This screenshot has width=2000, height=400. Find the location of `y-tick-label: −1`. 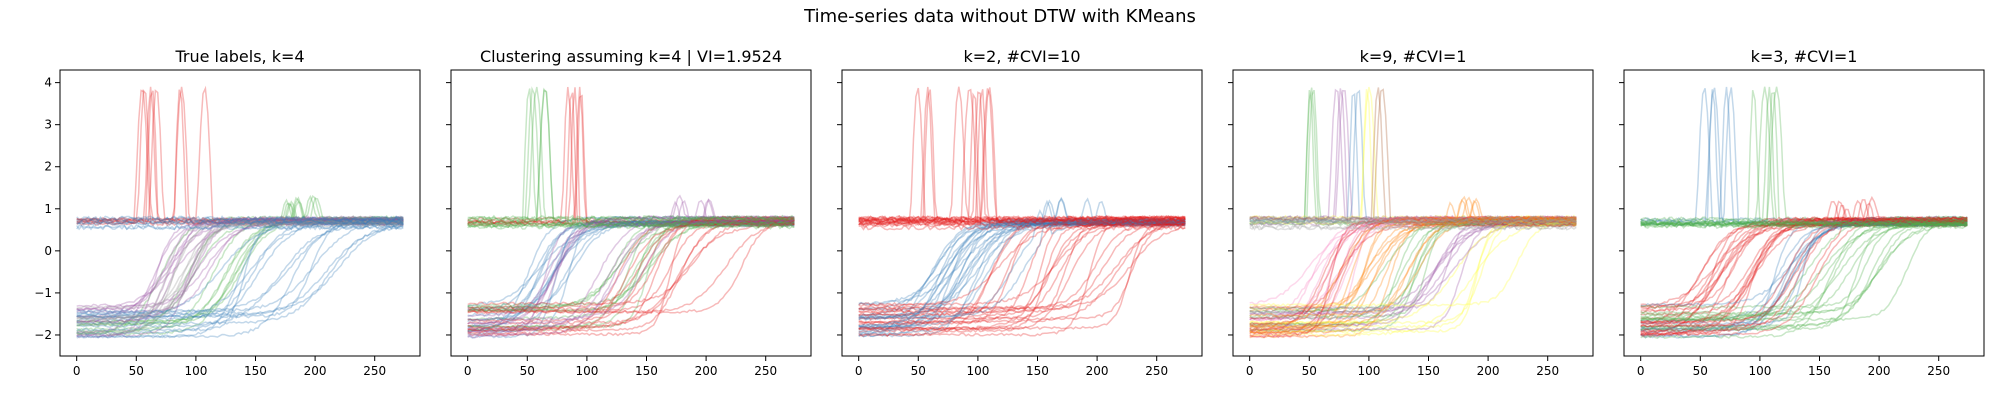

y-tick-label: −1 is located at coordinates (43, 293).